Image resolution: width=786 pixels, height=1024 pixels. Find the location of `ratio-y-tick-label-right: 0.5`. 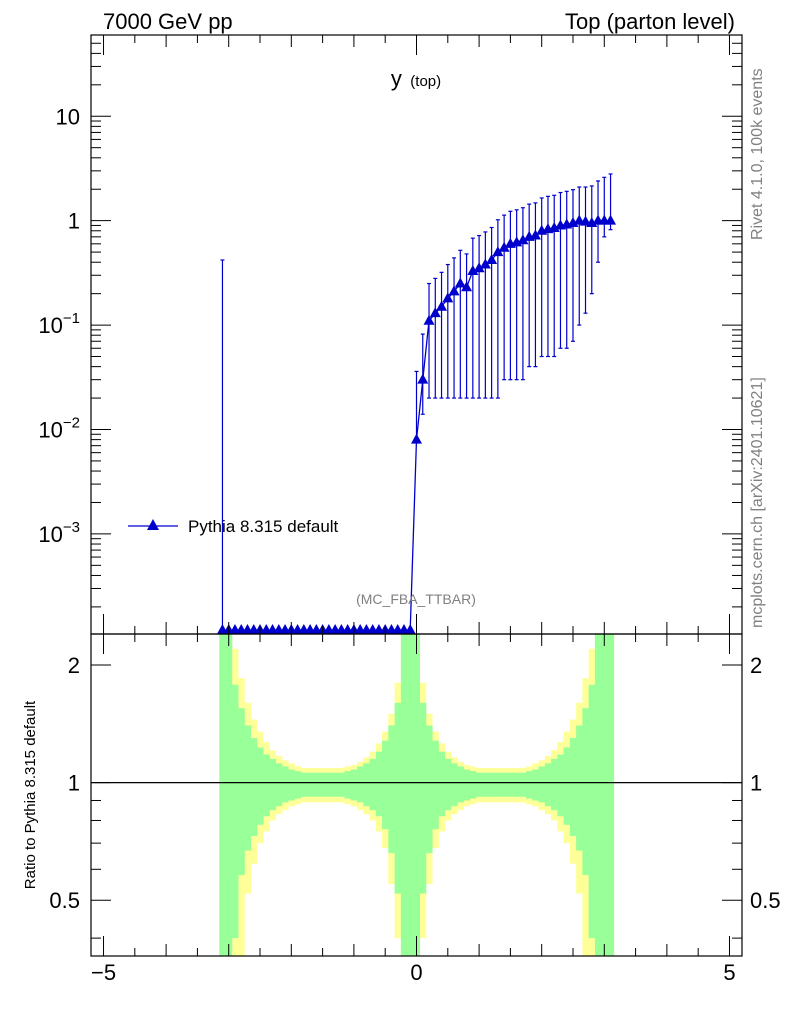

ratio-y-tick-label-right: 0.5 is located at coordinates (765, 900).